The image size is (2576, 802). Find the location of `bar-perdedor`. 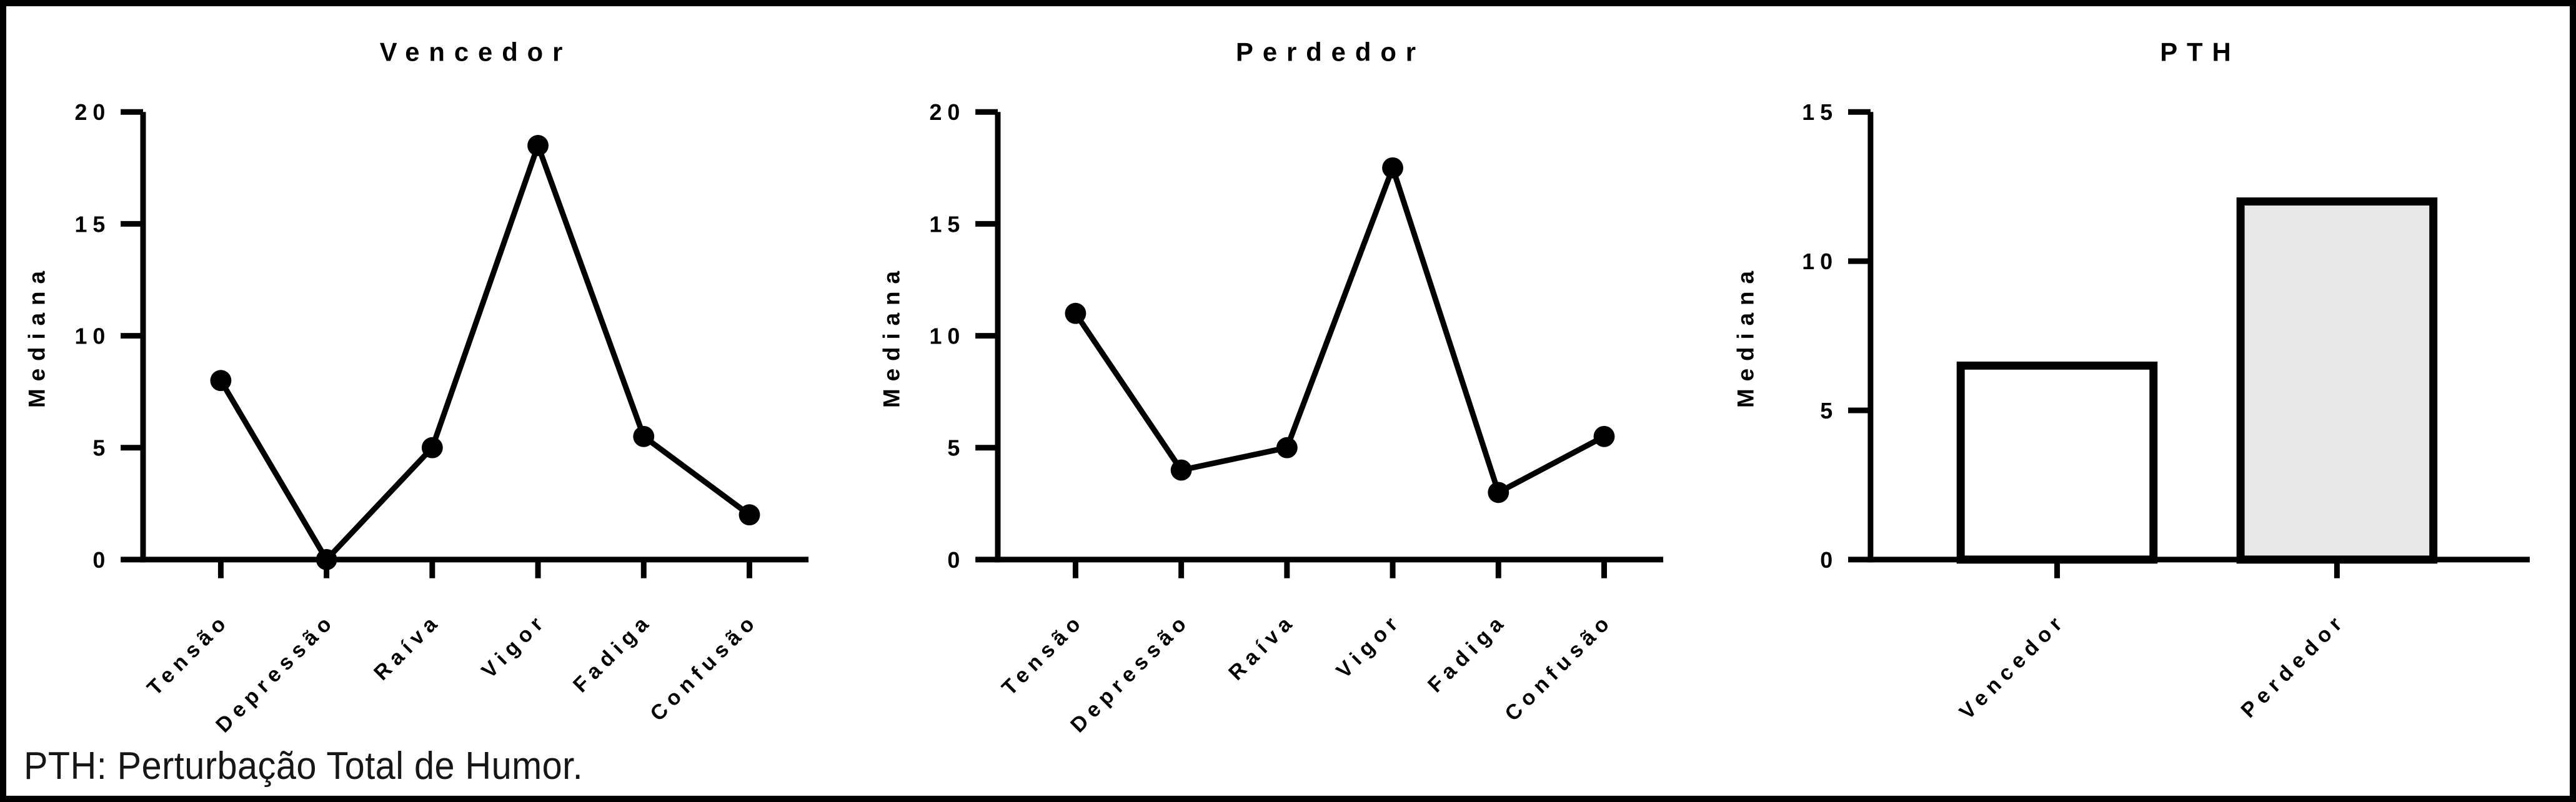

bar-perdedor is located at coordinates (2337, 380).